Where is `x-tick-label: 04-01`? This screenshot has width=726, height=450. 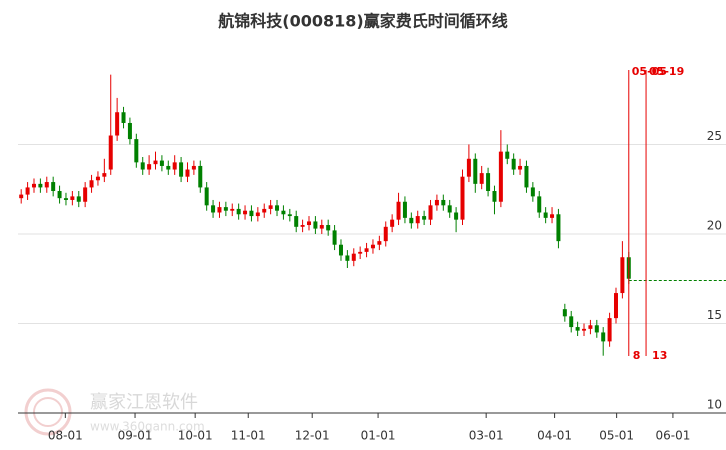 x-tick-label: 04-01 is located at coordinates (554, 436).